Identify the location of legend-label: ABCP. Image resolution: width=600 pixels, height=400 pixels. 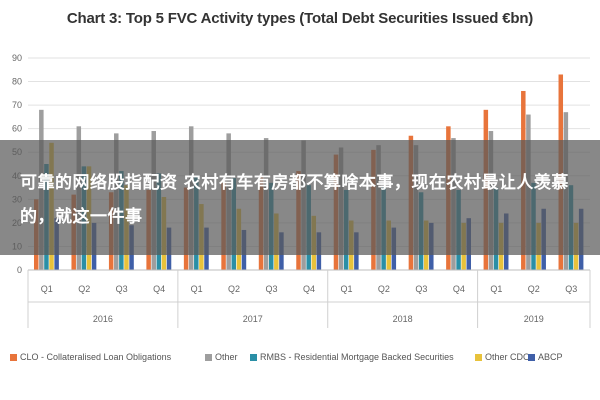
(550, 357).